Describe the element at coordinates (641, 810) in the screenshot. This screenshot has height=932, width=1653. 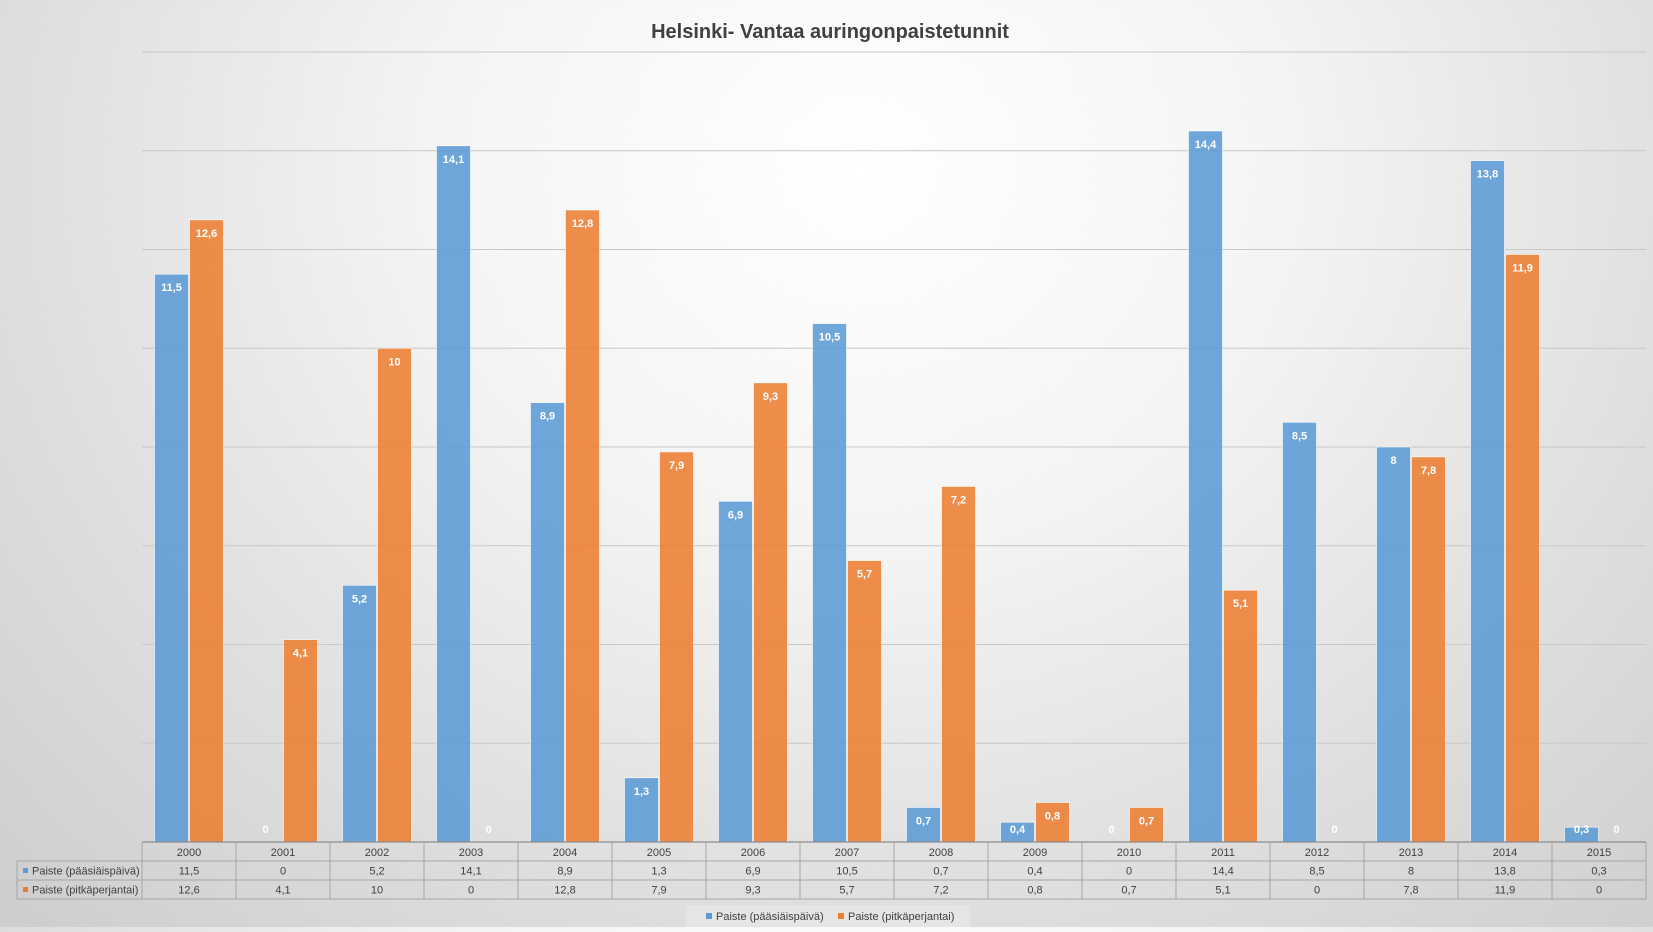
I see `bar-paasiaispaiva-2005` at that location.